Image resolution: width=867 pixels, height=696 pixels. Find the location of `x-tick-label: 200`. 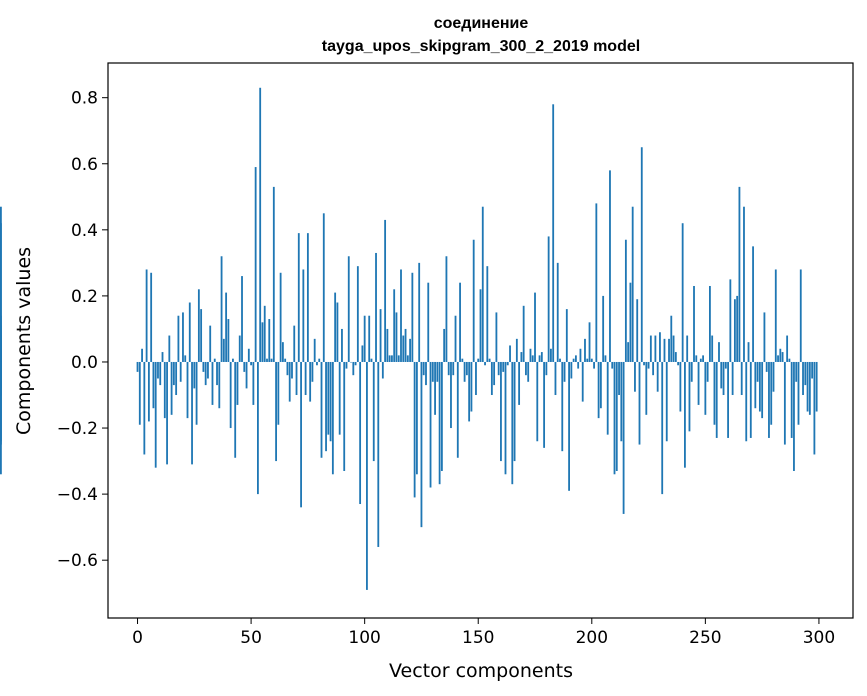

x-tick-label: 200 is located at coordinates (592, 638).